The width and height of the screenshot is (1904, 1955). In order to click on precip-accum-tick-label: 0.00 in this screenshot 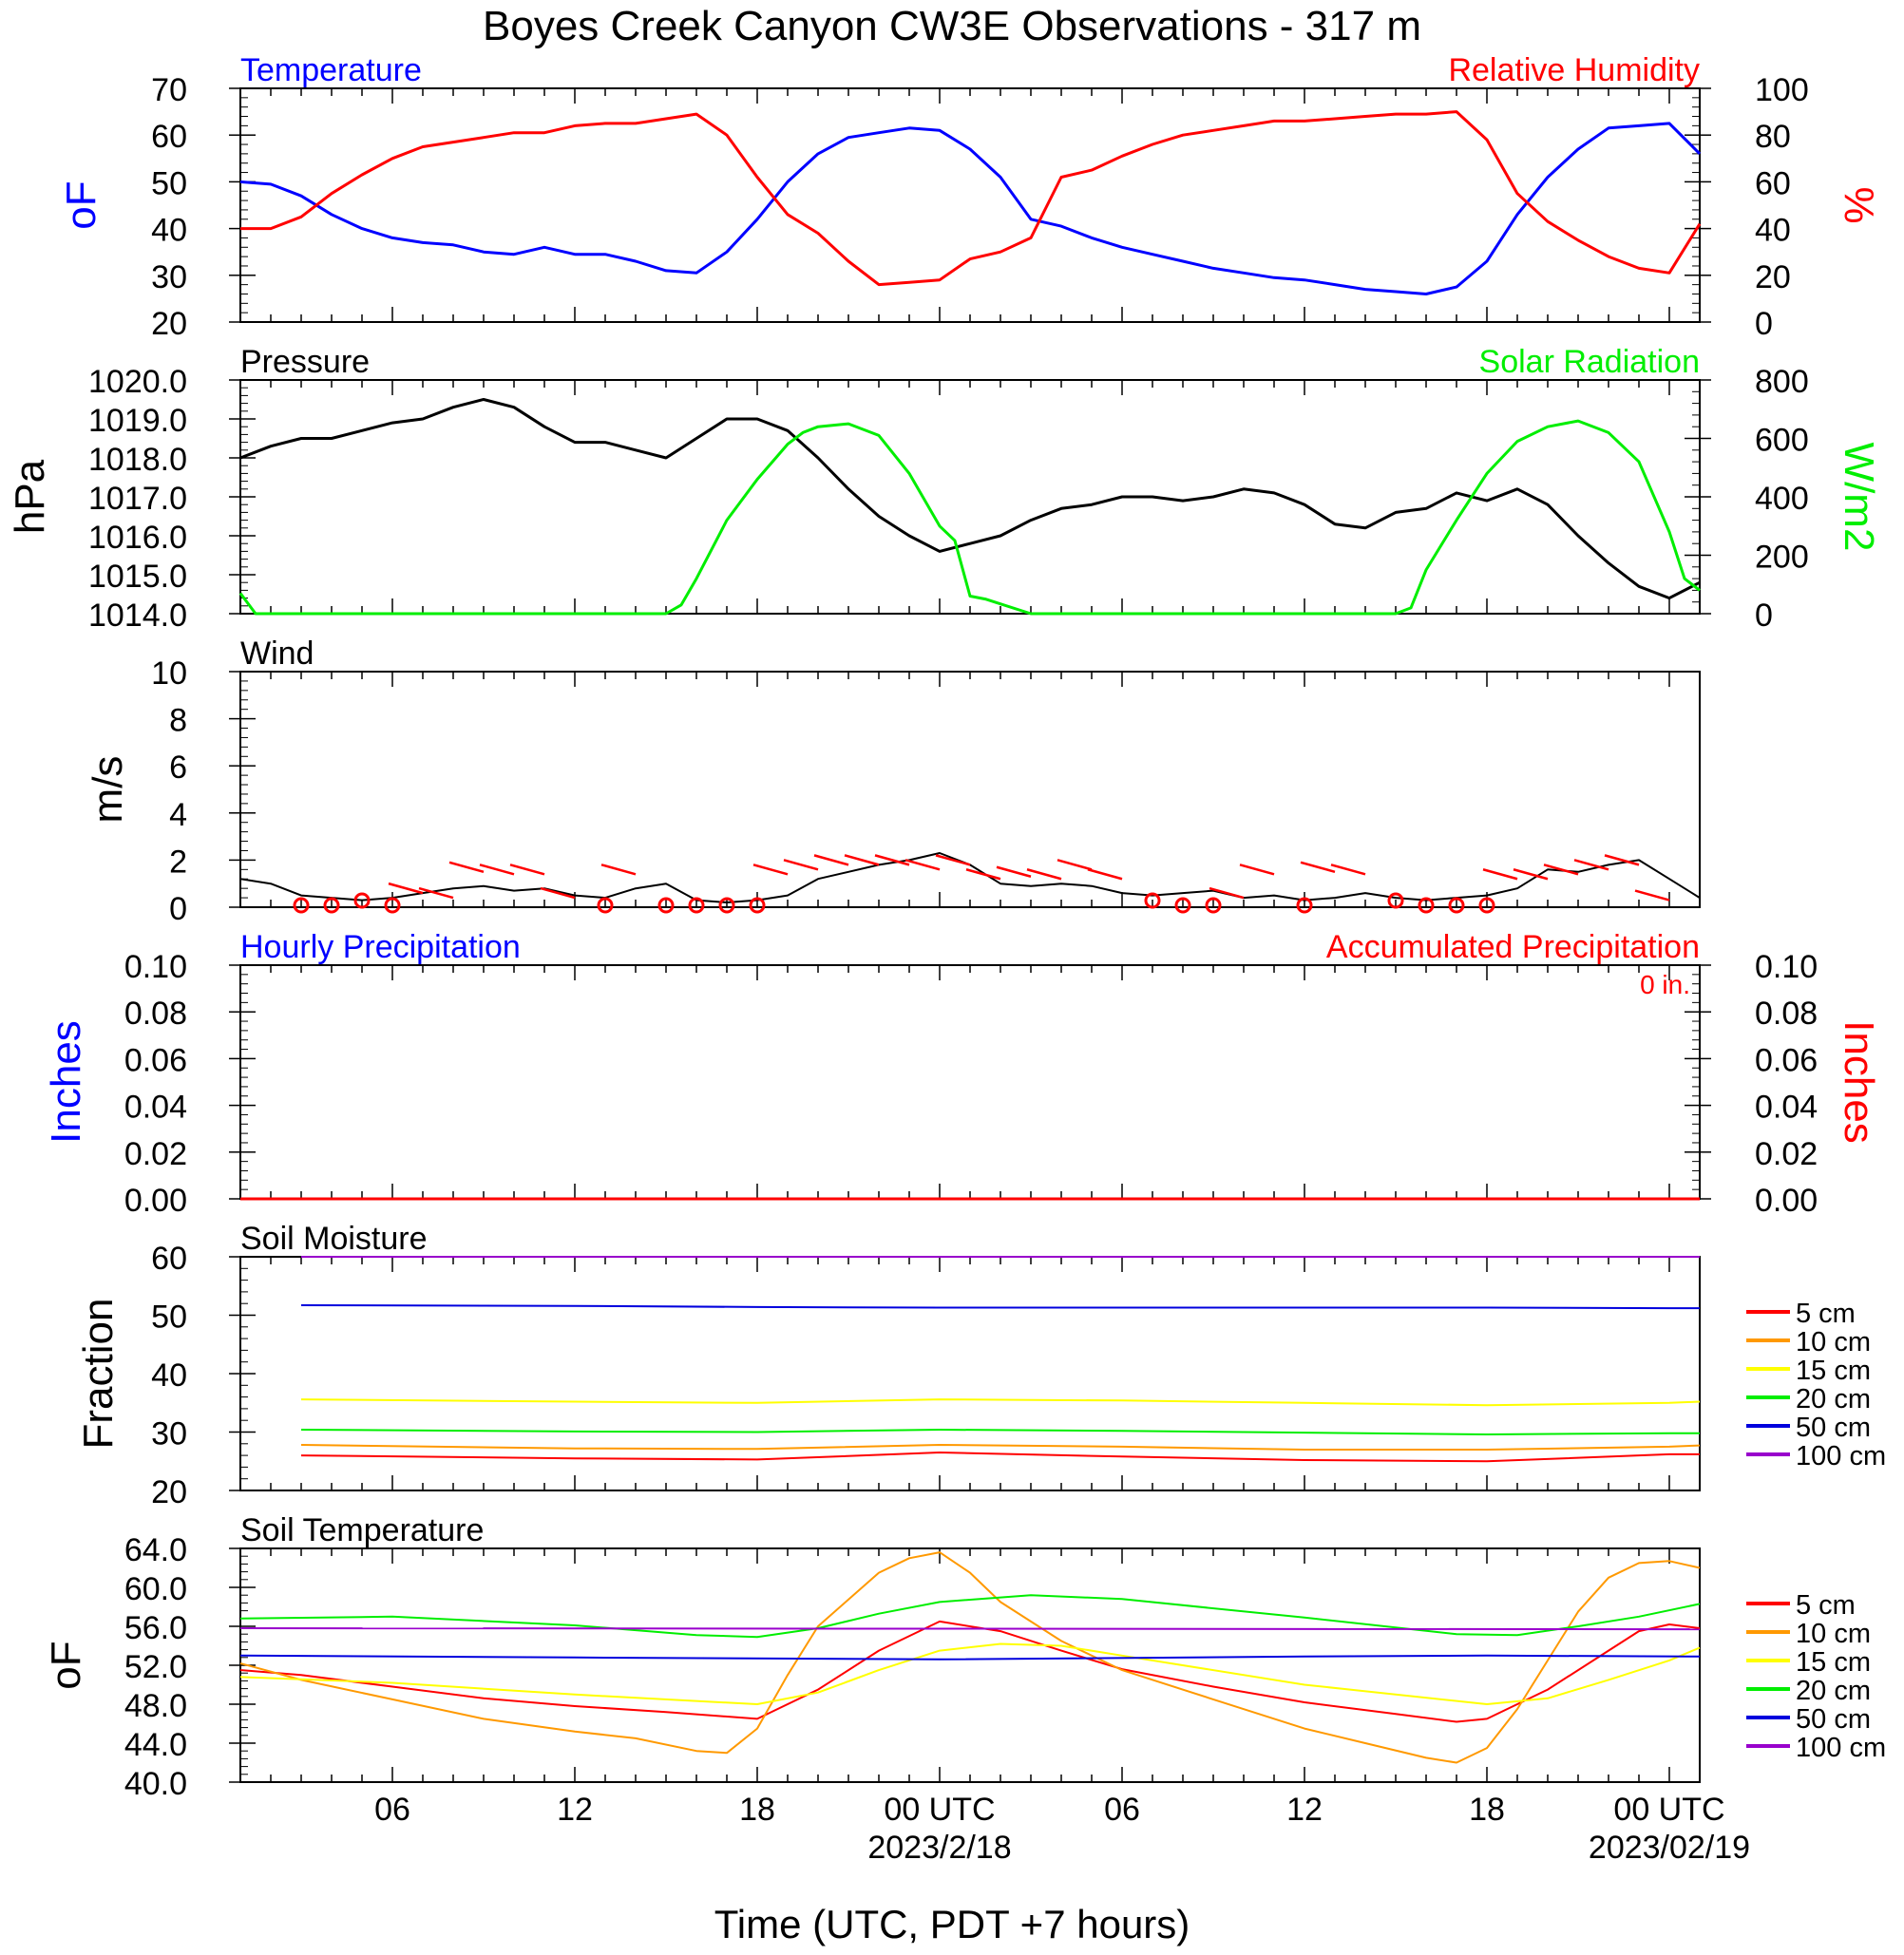, I will do `click(1786, 1201)`.